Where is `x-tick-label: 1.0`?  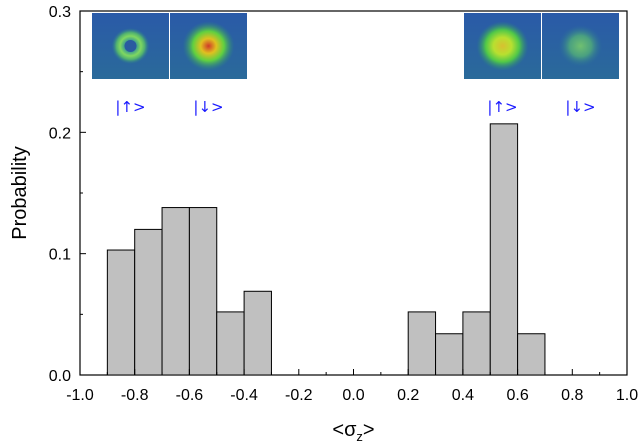 x-tick-label: 1.0 is located at coordinates (627, 395).